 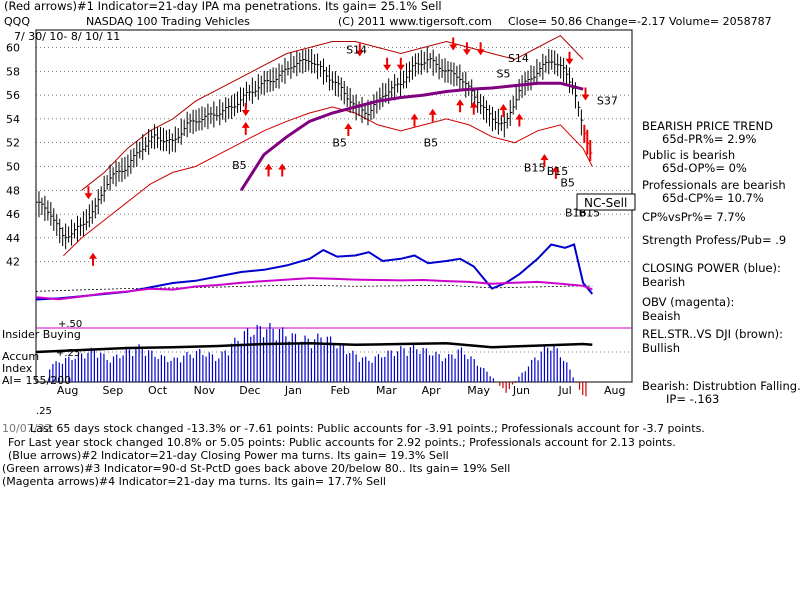 What do you see at coordinates (567, 183) in the screenshot?
I see `signal-label-9: B5` at bounding box center [567, 183].